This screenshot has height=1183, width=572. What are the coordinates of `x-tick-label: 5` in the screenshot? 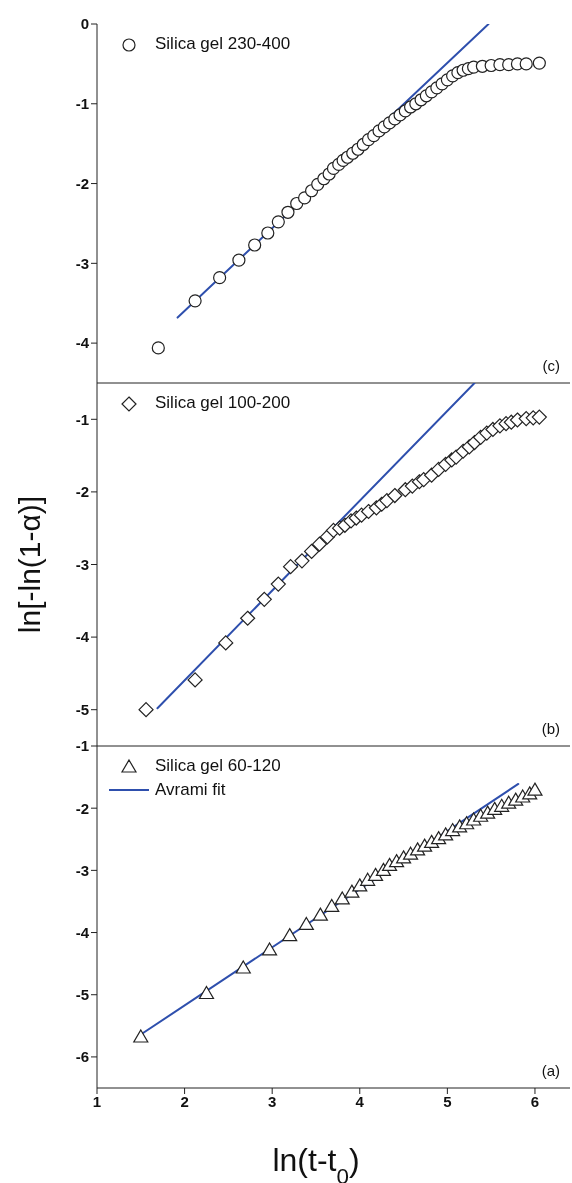 It's located at (447, 1101).